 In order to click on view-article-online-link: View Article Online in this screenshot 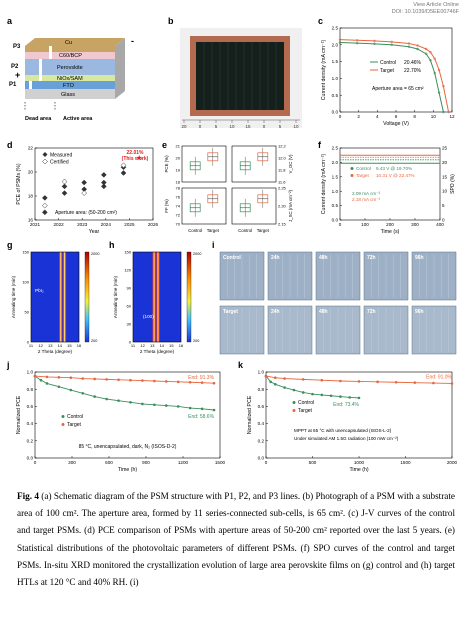, I will do `click(436, 5)`.